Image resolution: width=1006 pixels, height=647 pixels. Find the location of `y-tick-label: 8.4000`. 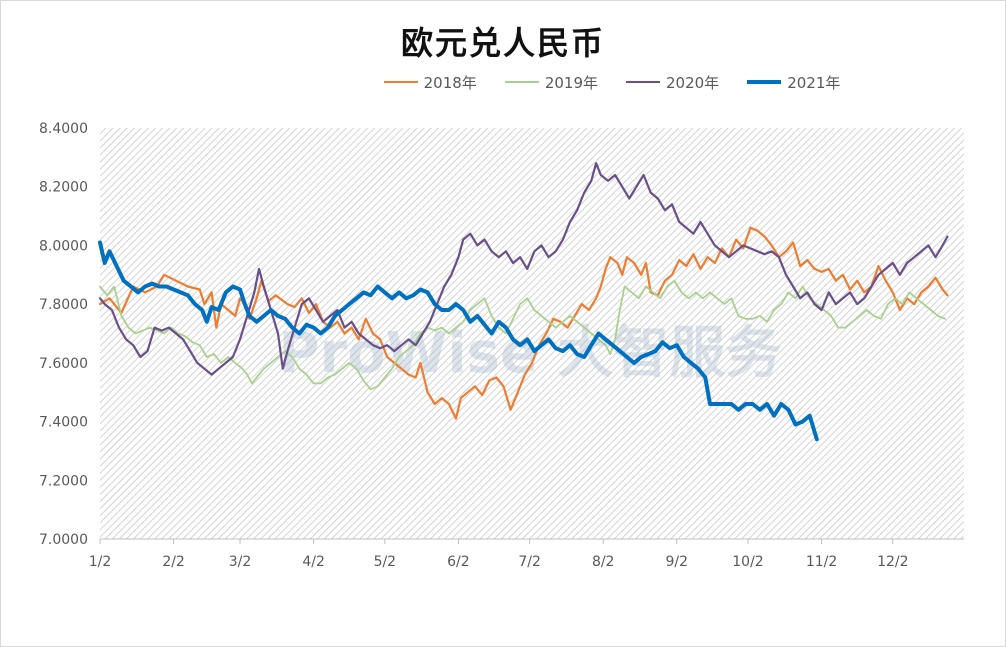

y-tick-label: 8.4000 is located at coordinates (63, 129).